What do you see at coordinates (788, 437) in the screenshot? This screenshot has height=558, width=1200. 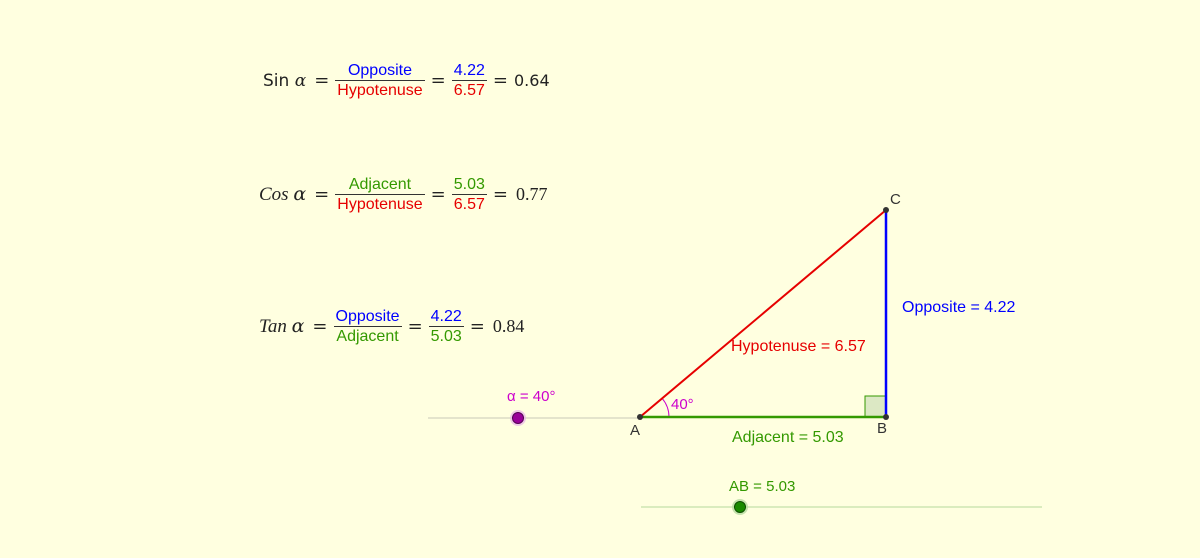 I see `adjacent-label: Adjacent = 5.03` at bounding box center [788, 437].